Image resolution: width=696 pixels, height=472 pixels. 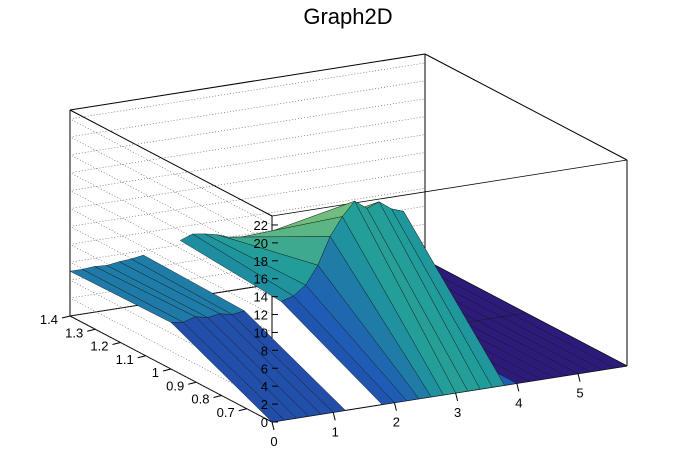 I want to click on y-tick-label: 1.1, so click(x=125, y=359).